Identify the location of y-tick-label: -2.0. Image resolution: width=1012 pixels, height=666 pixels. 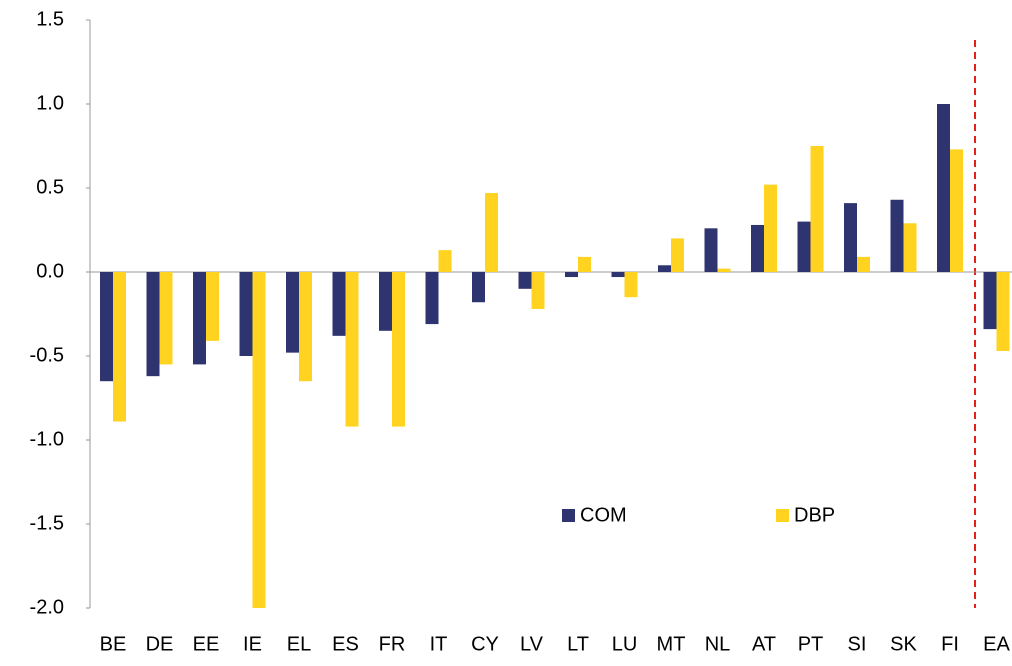
(47, 607).